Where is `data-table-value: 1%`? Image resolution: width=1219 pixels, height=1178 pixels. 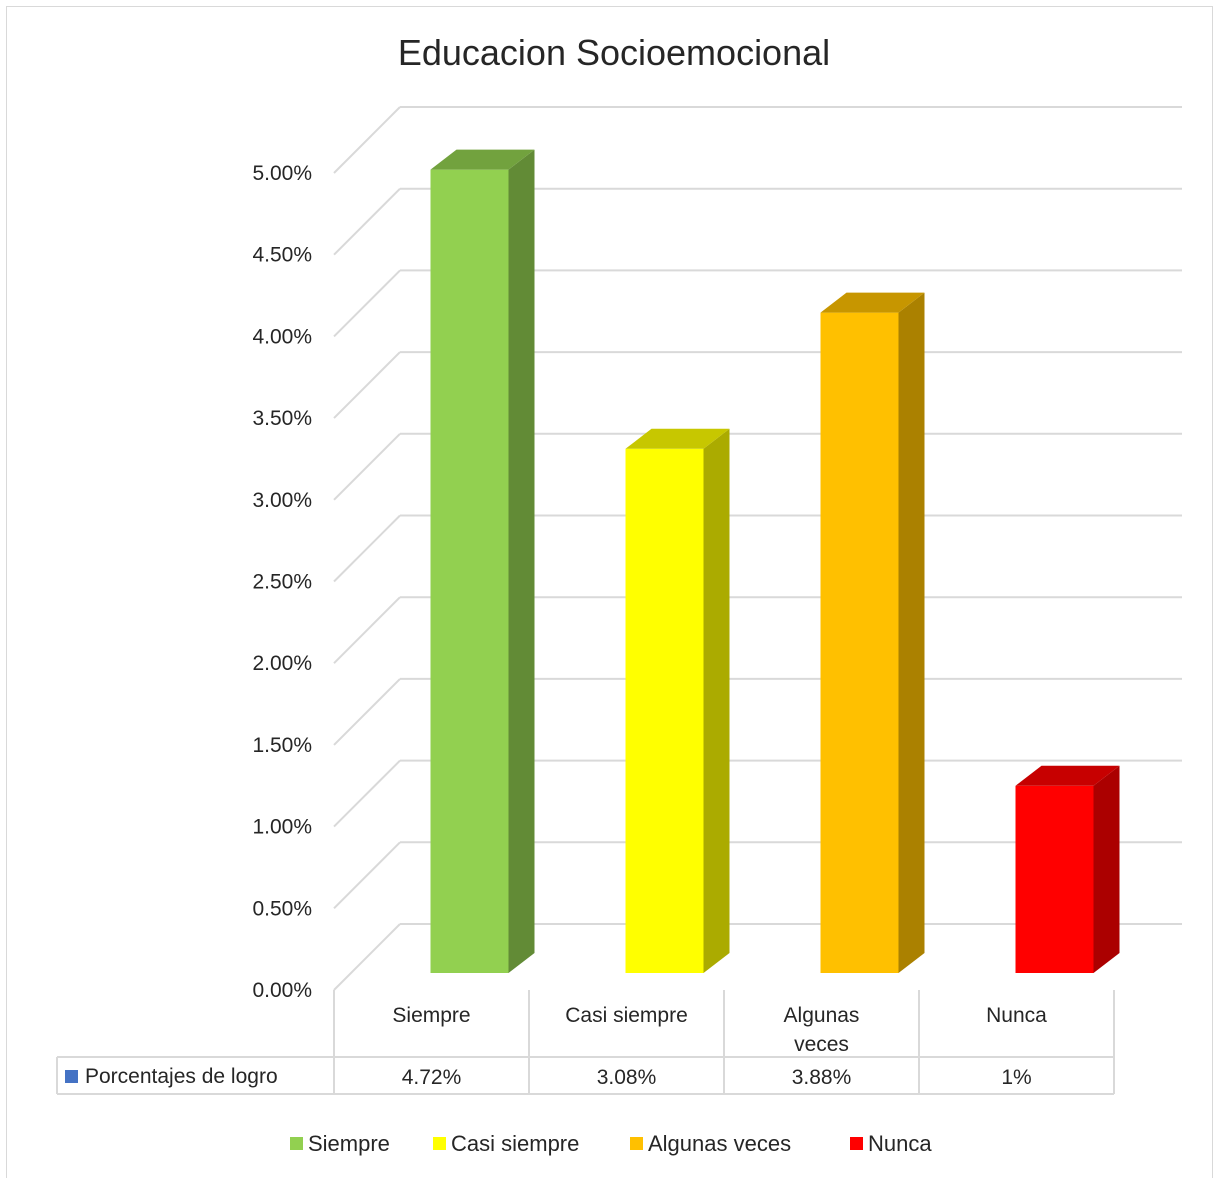
data-table-value: 1% is located at coordinates (1016, 1077).